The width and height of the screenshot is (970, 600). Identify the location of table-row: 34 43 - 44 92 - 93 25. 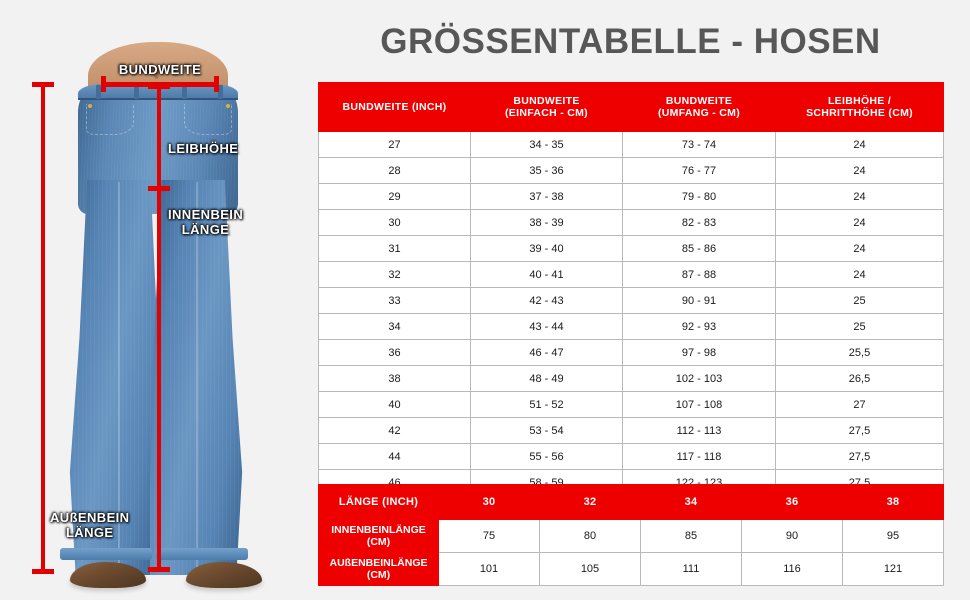
(631, 326).